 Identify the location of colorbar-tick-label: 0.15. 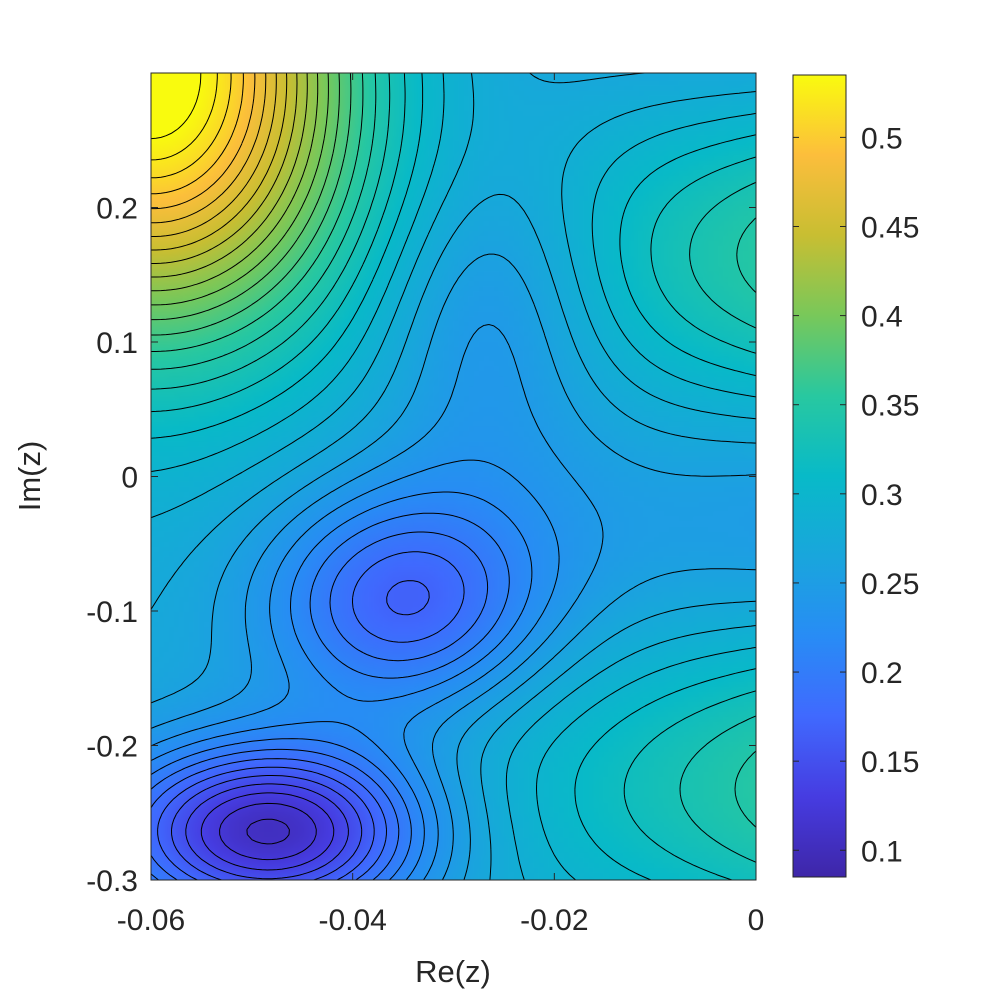
(890, 762).